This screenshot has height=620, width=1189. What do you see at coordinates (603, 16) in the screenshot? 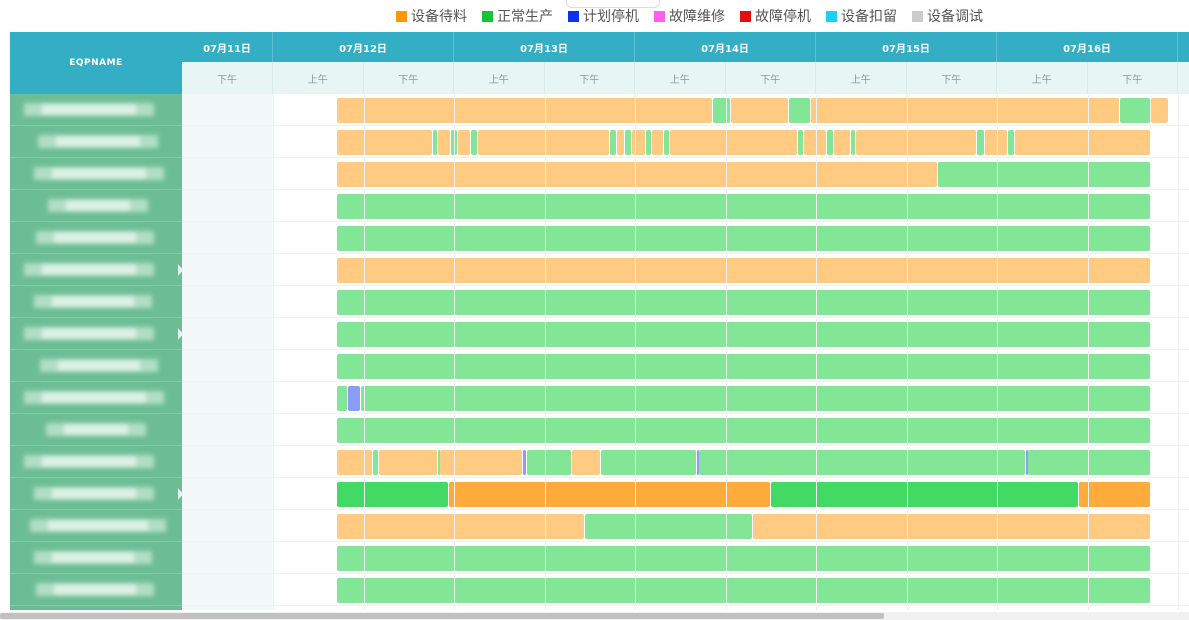
I see `legend-item: 计划停机` at bounding box center [603, 16].